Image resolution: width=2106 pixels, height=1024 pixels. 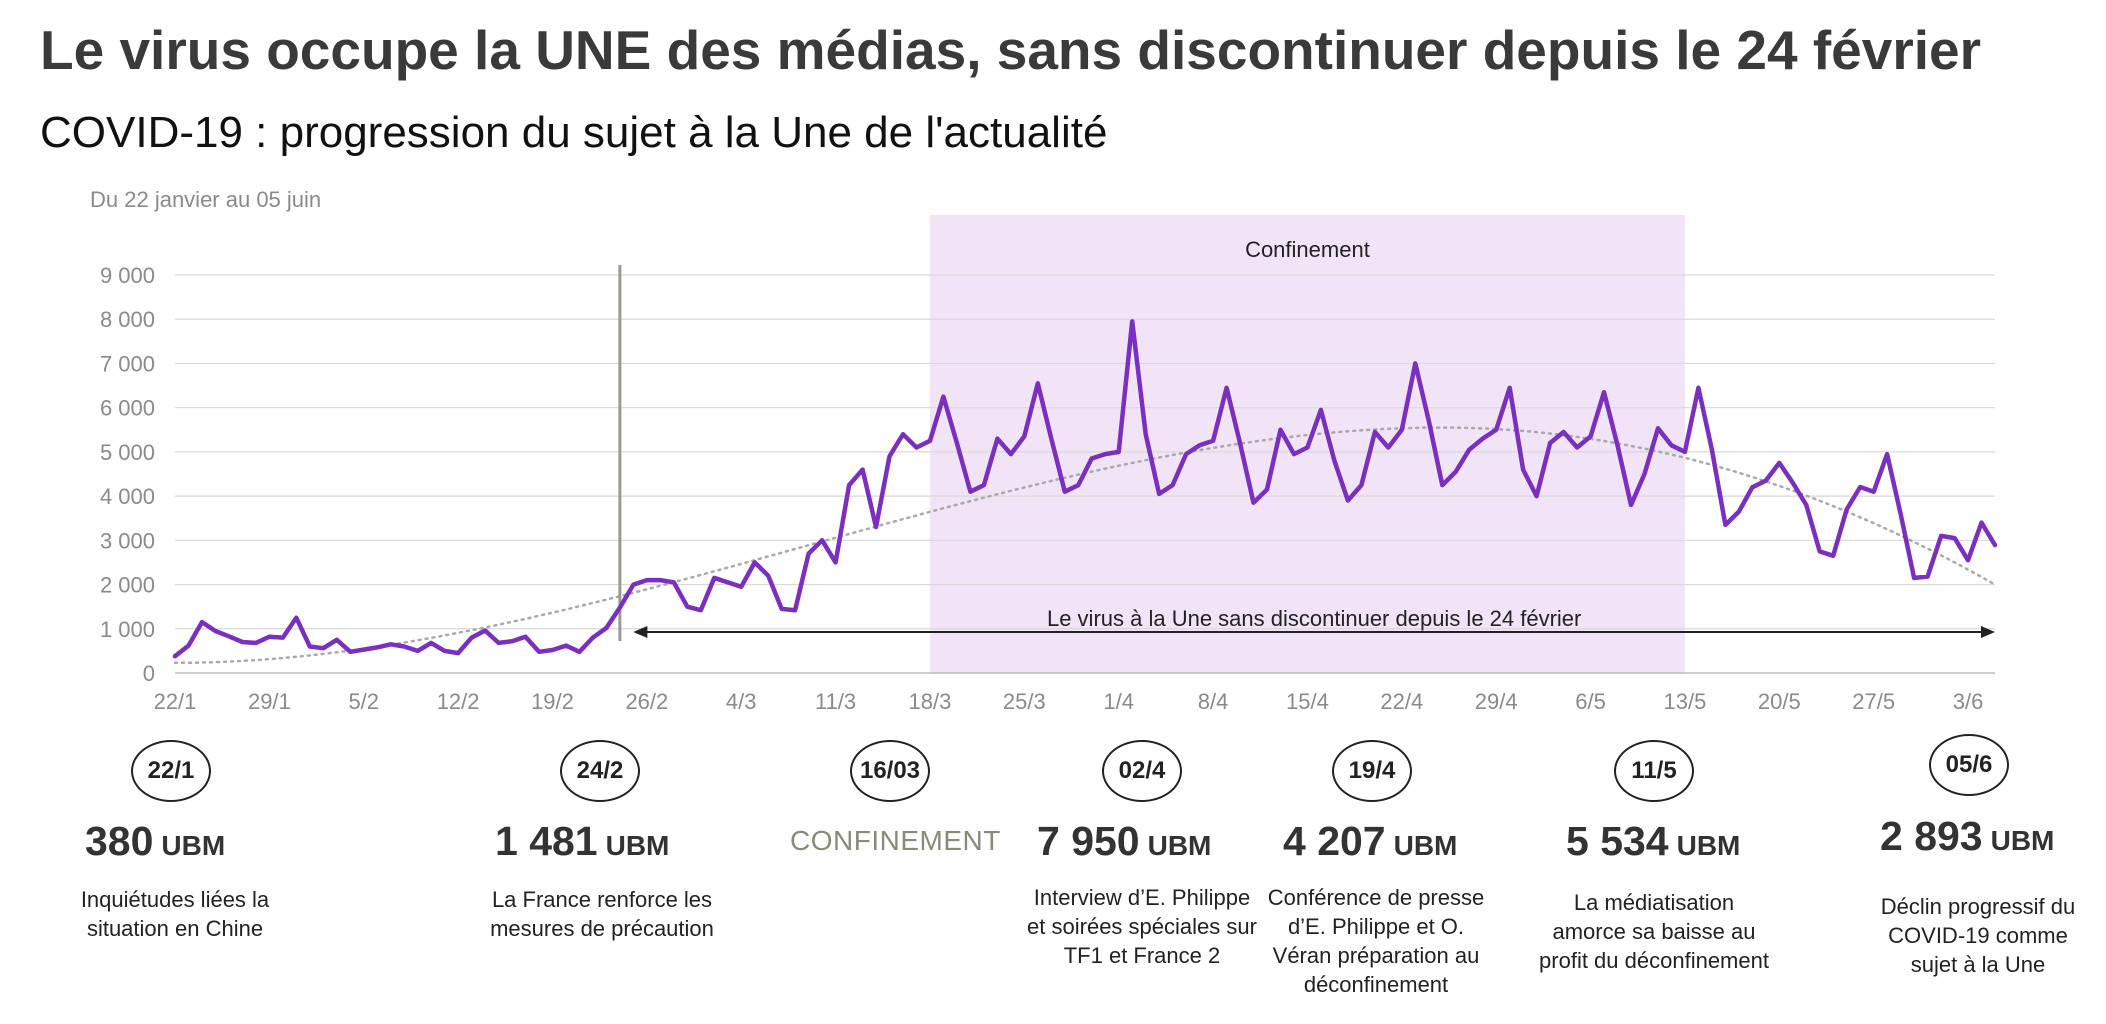 I want to click on date-badge: 19/4, so click(x=1372, y=771).